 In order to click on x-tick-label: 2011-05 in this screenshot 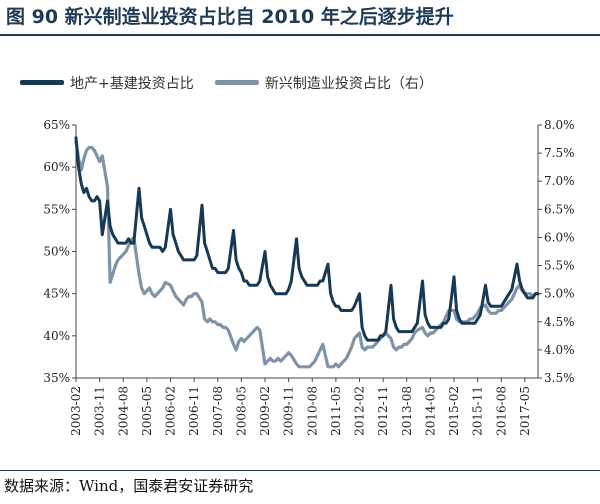, I will do `click(336, 411)`.